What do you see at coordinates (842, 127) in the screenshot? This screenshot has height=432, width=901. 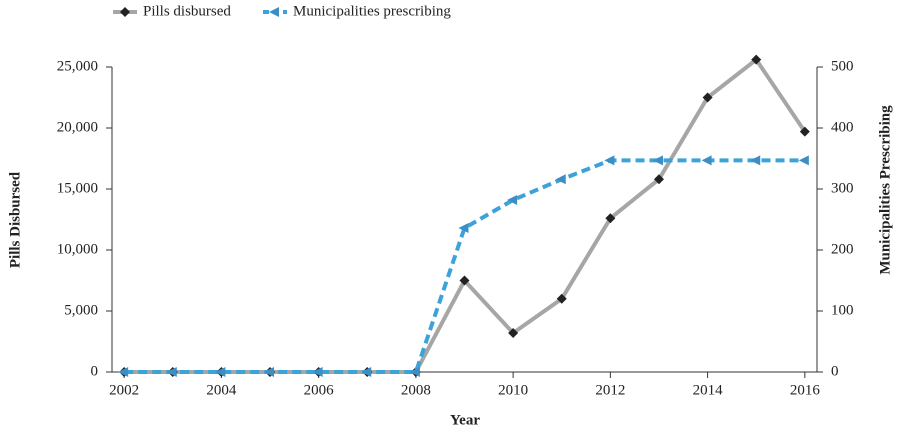 I see `y2-tick-label: 400` at bounding box center [842, 127].